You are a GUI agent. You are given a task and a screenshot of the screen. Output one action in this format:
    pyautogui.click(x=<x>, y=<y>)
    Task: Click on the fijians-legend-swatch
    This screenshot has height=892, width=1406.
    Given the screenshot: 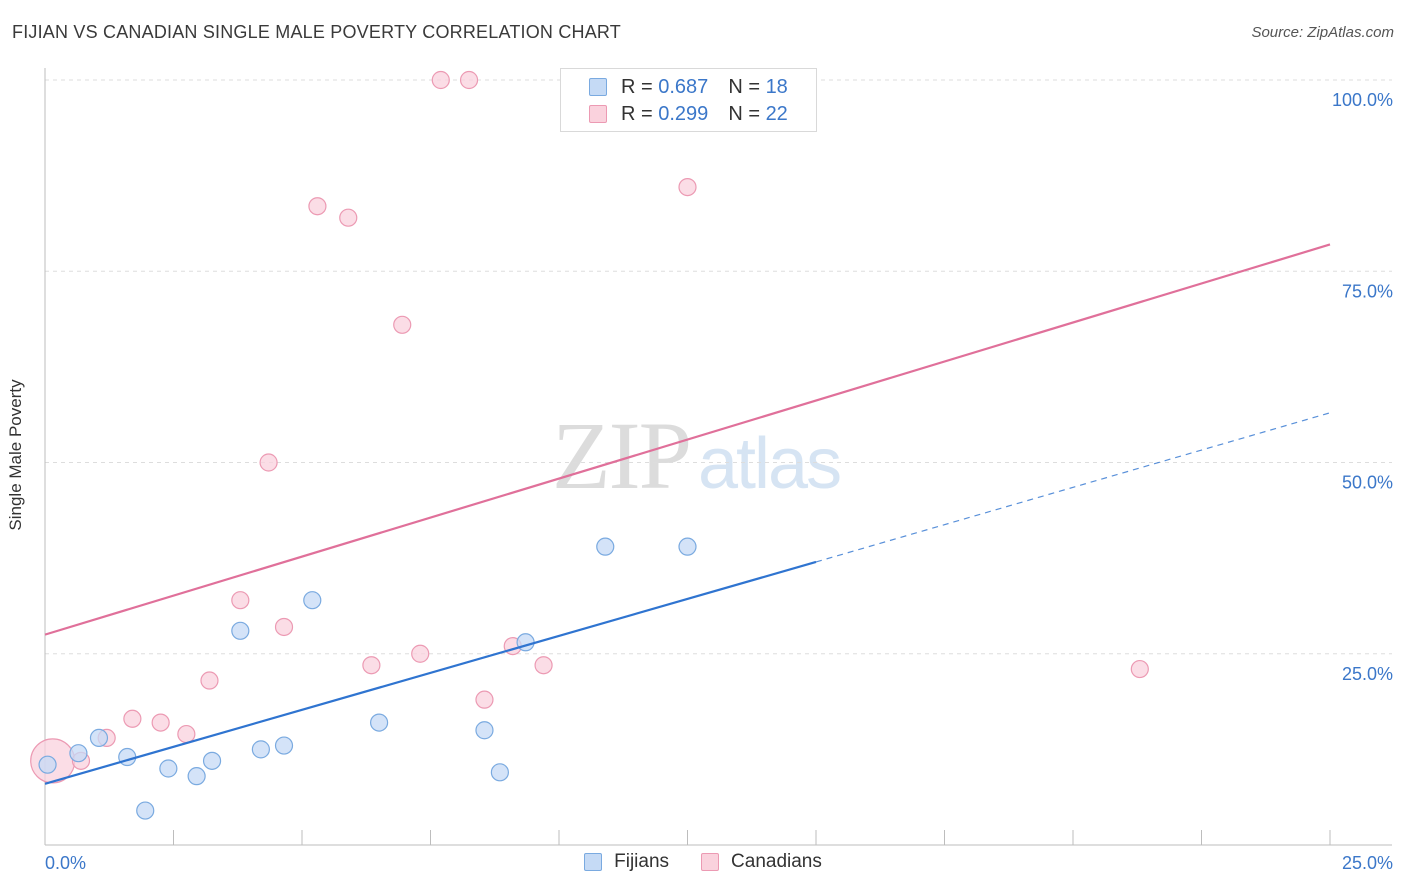 What is the action you would take?
    pyautogui.click(x=593, y=862)
    